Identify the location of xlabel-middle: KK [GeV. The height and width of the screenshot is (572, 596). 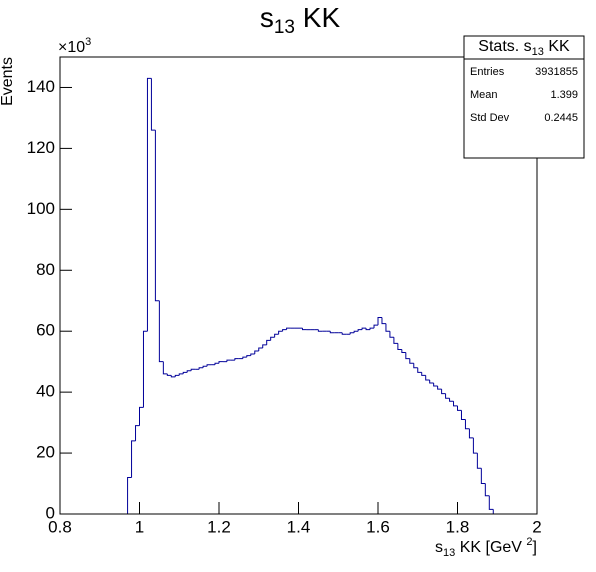
(490, 547).